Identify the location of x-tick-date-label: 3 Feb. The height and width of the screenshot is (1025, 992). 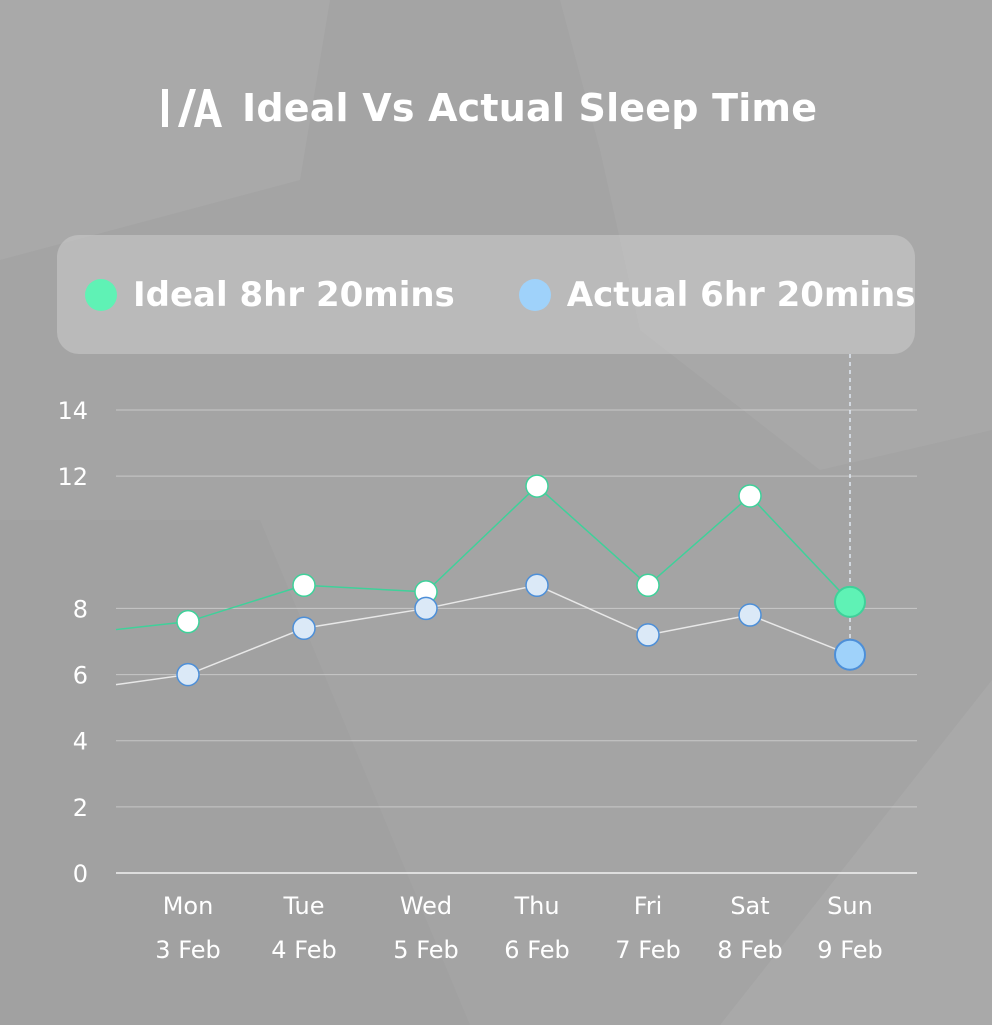
(187, 950).